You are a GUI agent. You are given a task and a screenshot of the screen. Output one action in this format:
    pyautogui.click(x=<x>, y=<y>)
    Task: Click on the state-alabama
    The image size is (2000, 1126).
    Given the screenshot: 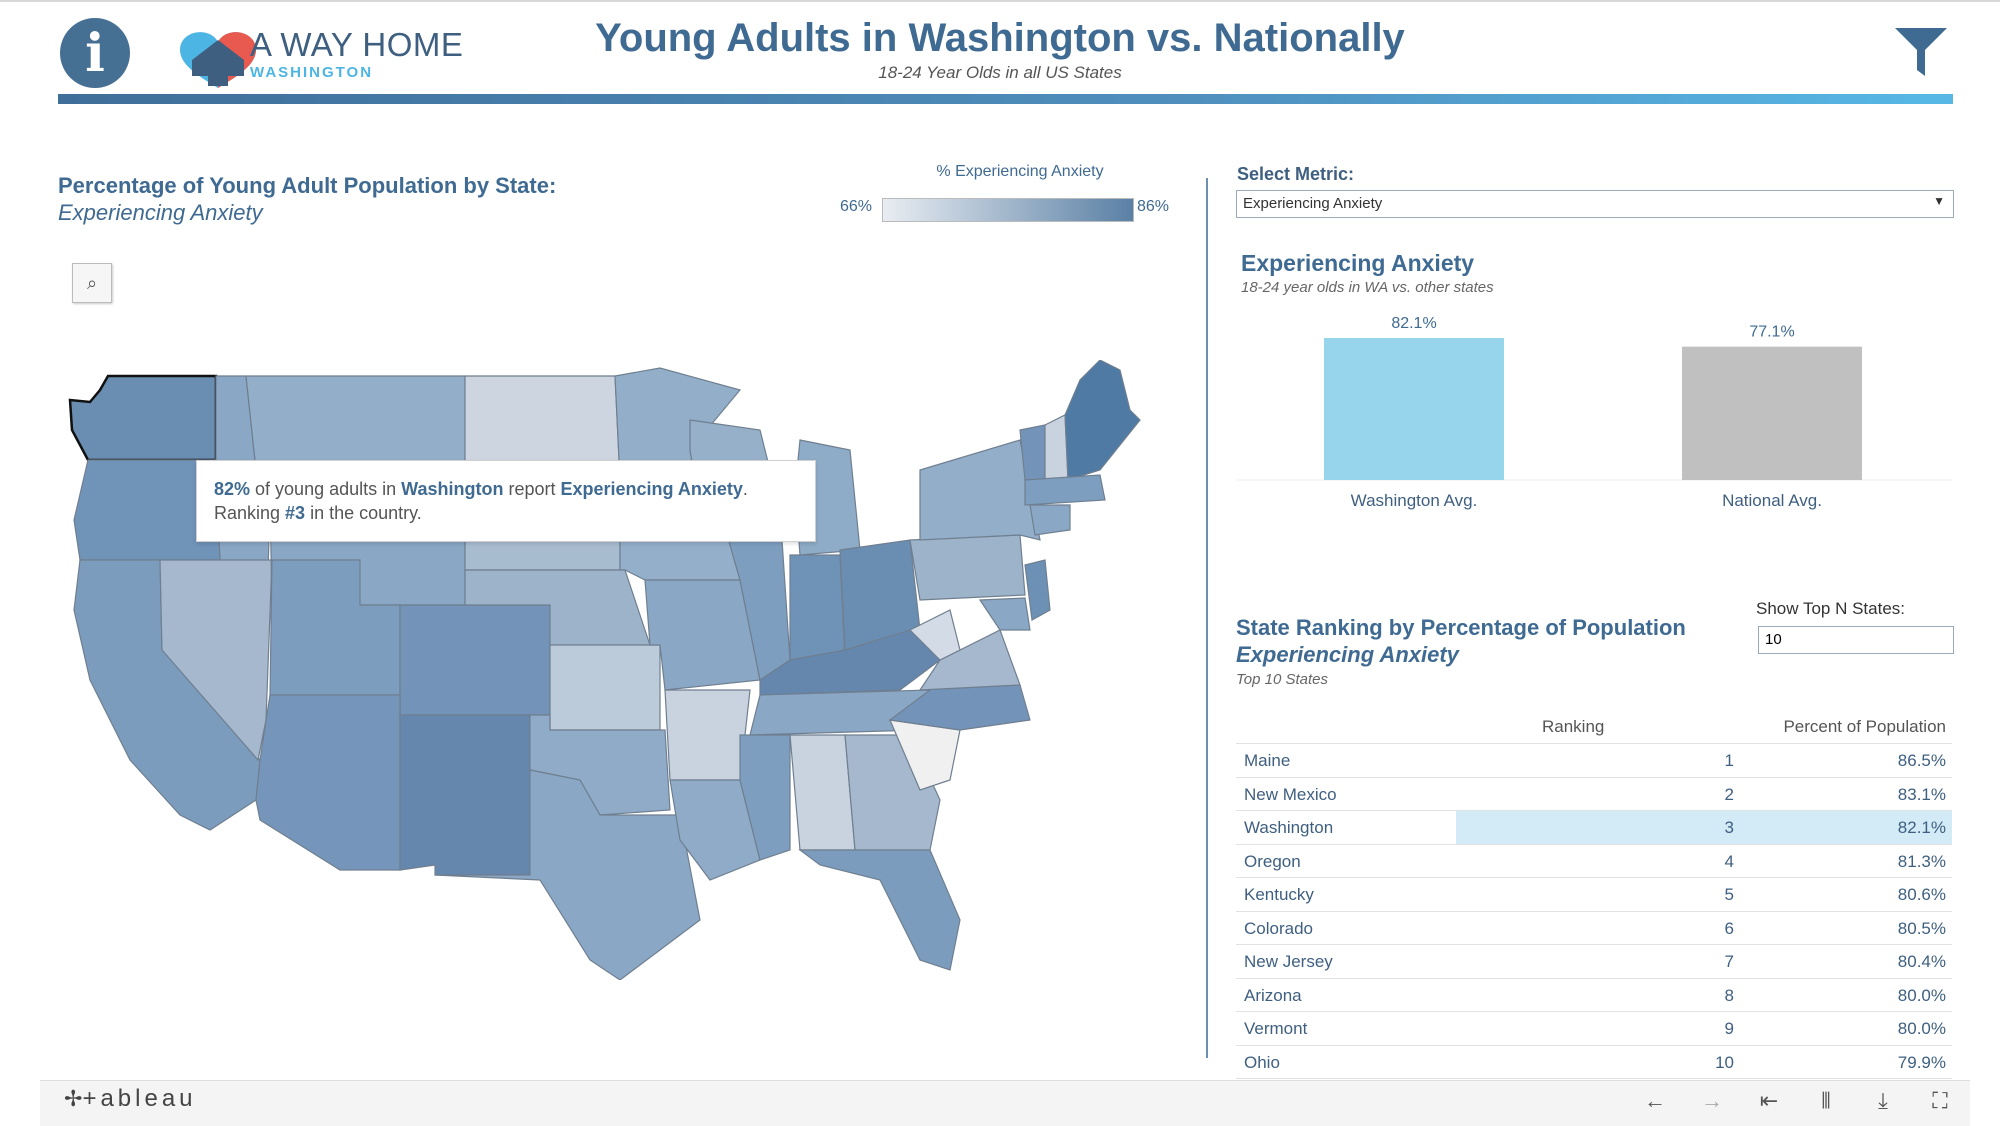 What is the action you would take?
    pyautogui.click(x=822, y=792)
    